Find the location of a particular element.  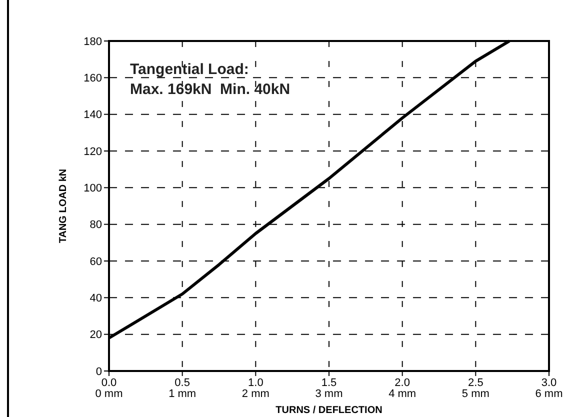

x2-tick-label: 1 mm is located at coordinates (182, 394).